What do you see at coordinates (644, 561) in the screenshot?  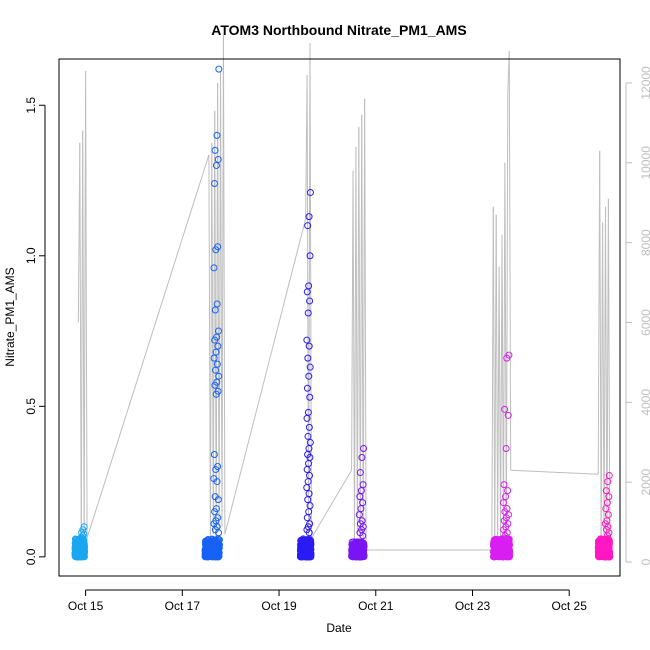 I see `y2-tick-label: 0` at bounding box center [644, 561].